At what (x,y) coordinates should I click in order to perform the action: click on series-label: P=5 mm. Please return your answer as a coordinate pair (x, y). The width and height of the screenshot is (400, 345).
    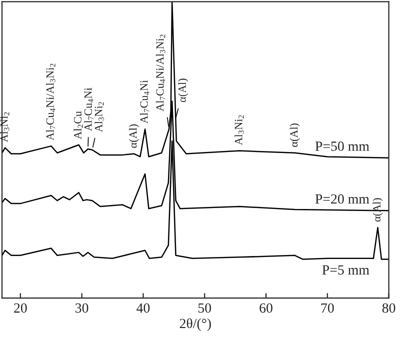
    Looking at the image, I should click on (346, 270).